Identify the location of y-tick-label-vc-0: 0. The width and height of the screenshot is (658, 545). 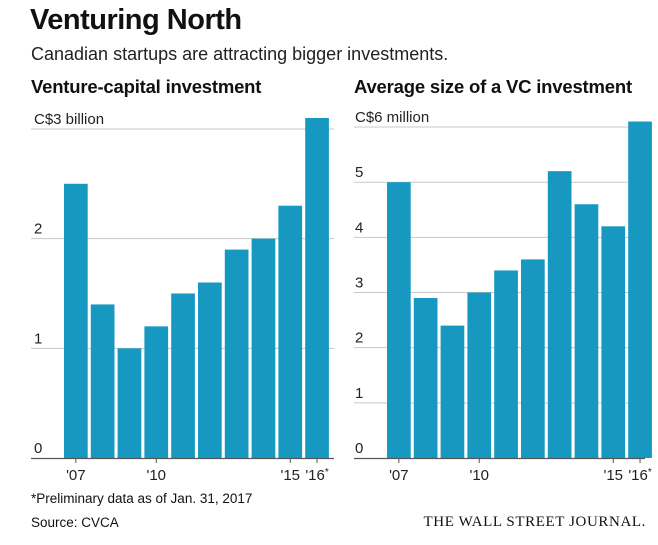
(38, 448).